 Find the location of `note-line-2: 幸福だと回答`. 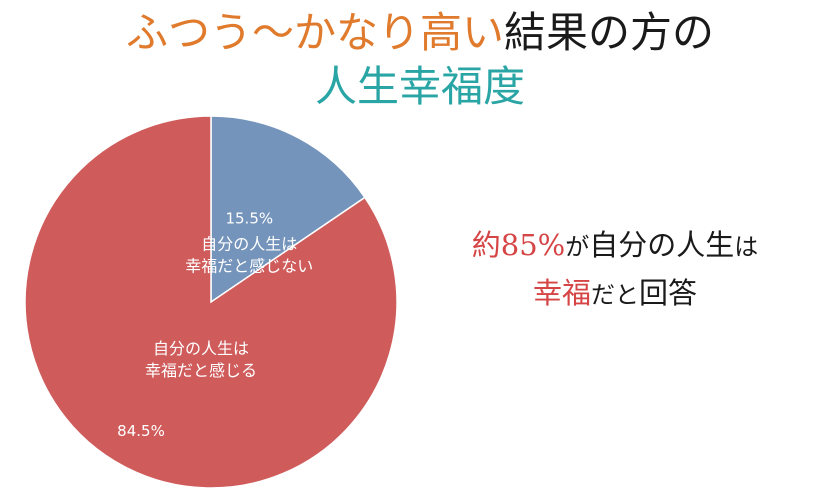

note-line-2: 幸福だと回答 is located at coordinates (615, 294).